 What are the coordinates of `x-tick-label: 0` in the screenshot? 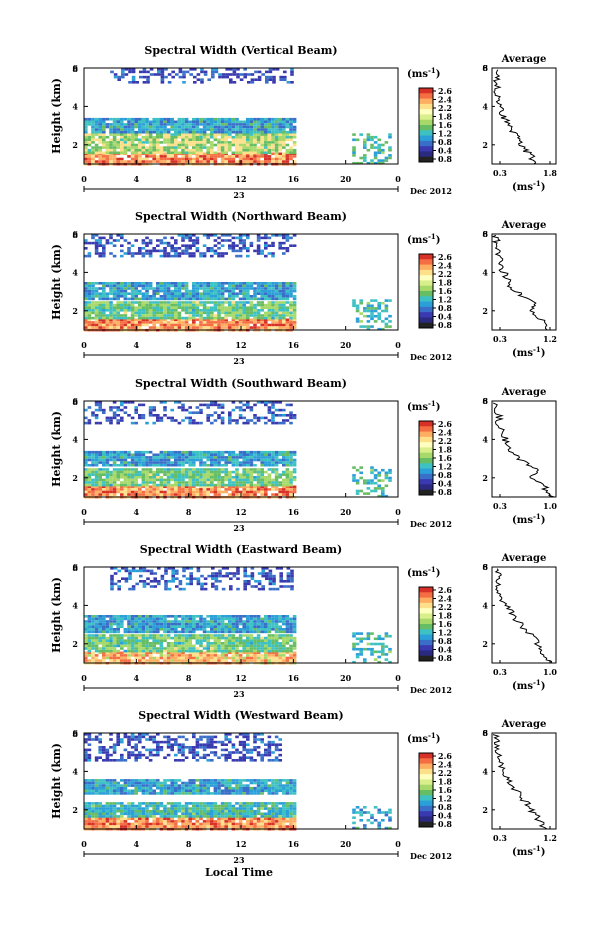 It's located at (398, 345).